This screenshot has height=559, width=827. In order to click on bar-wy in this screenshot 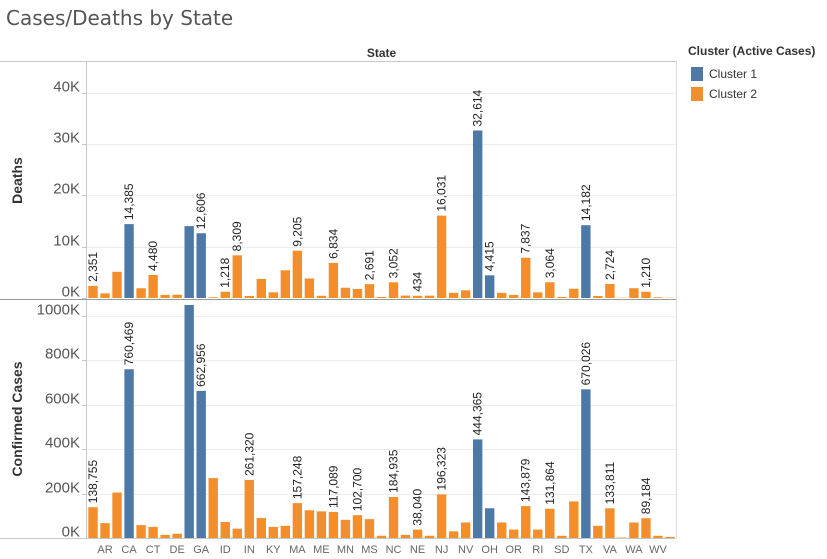, I will do `click(670, 537)`.